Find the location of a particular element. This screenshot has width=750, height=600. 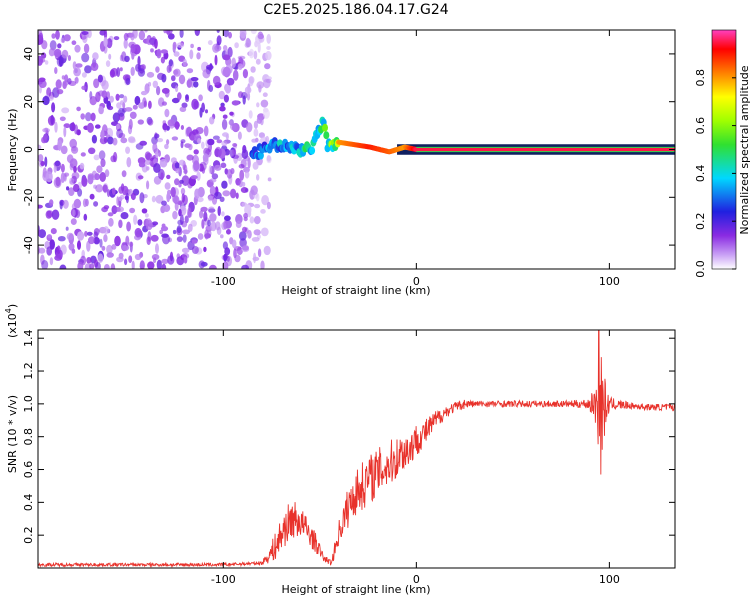

y-tick-label: 0.8 is located at coordinates (28, 437).